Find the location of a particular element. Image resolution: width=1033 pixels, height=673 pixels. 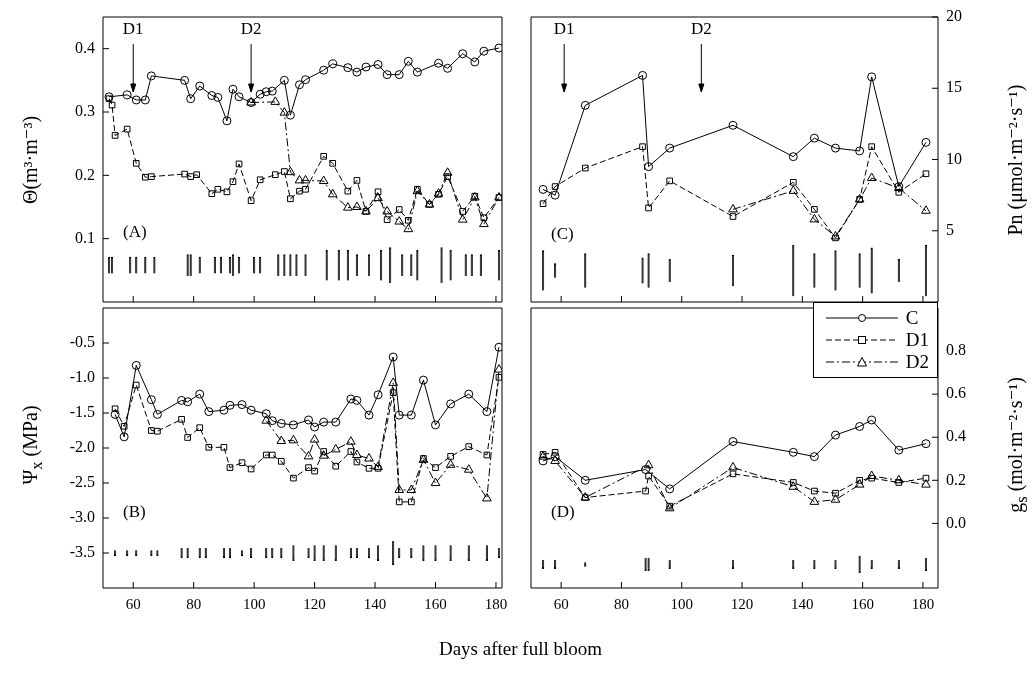

y2-tick-label: 0.2 is located at coordinates (956, 479).